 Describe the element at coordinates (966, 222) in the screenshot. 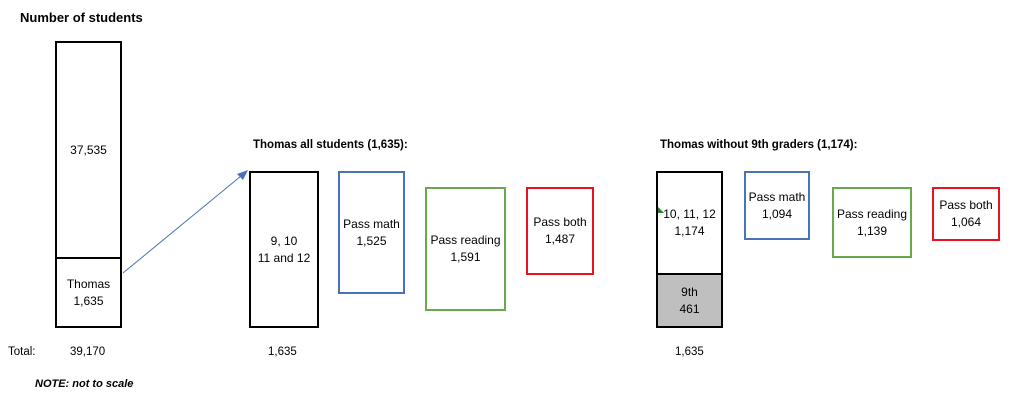

I see `section2-pass-both-value: 1,064` at that location.